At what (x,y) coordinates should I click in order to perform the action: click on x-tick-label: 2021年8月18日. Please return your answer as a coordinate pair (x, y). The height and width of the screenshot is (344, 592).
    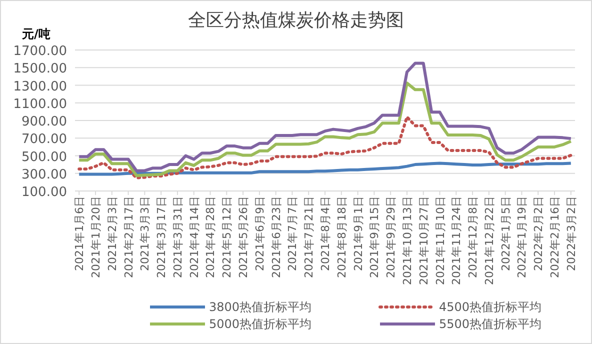
    Looking at the image, I should click on (341, 237).